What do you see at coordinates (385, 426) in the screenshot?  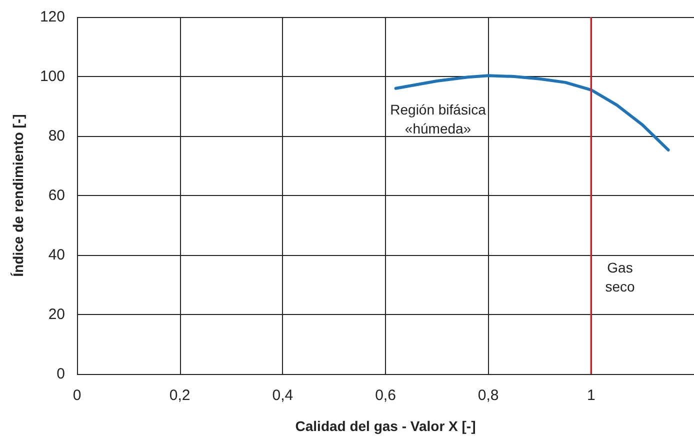 I see `x-axis-title: Calidad del gas - Valor X [-]` at bounding box center [385, 426].